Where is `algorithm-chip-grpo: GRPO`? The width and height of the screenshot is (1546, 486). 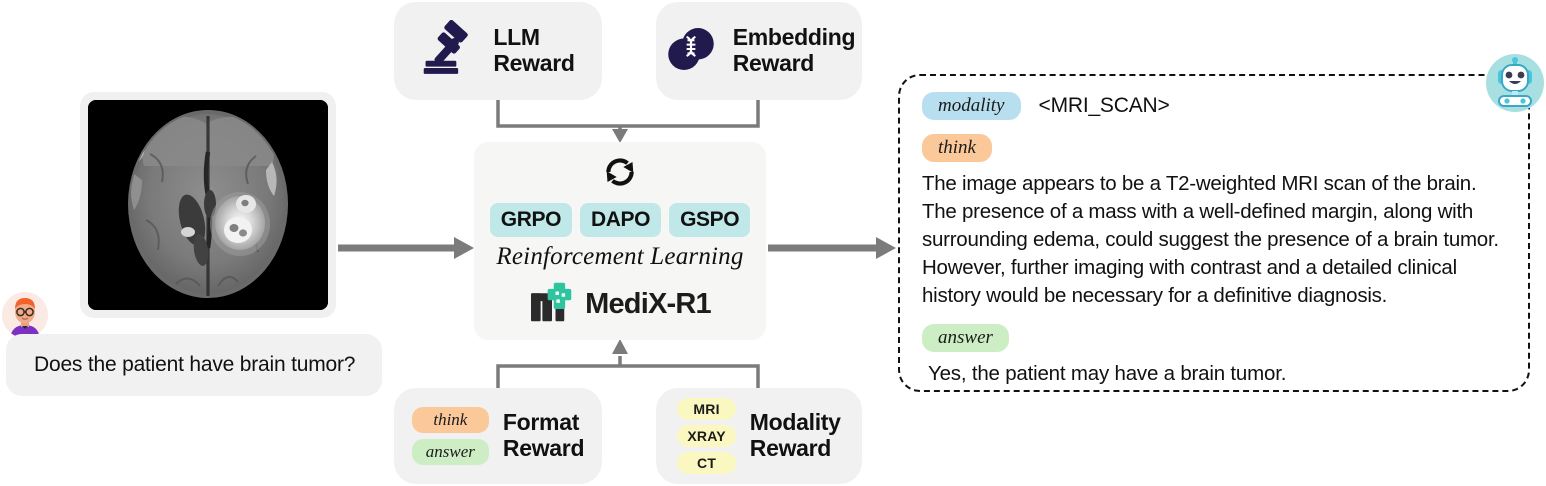 algorithm-chip-grpo: GRPO is located at coordinates (531, 220).